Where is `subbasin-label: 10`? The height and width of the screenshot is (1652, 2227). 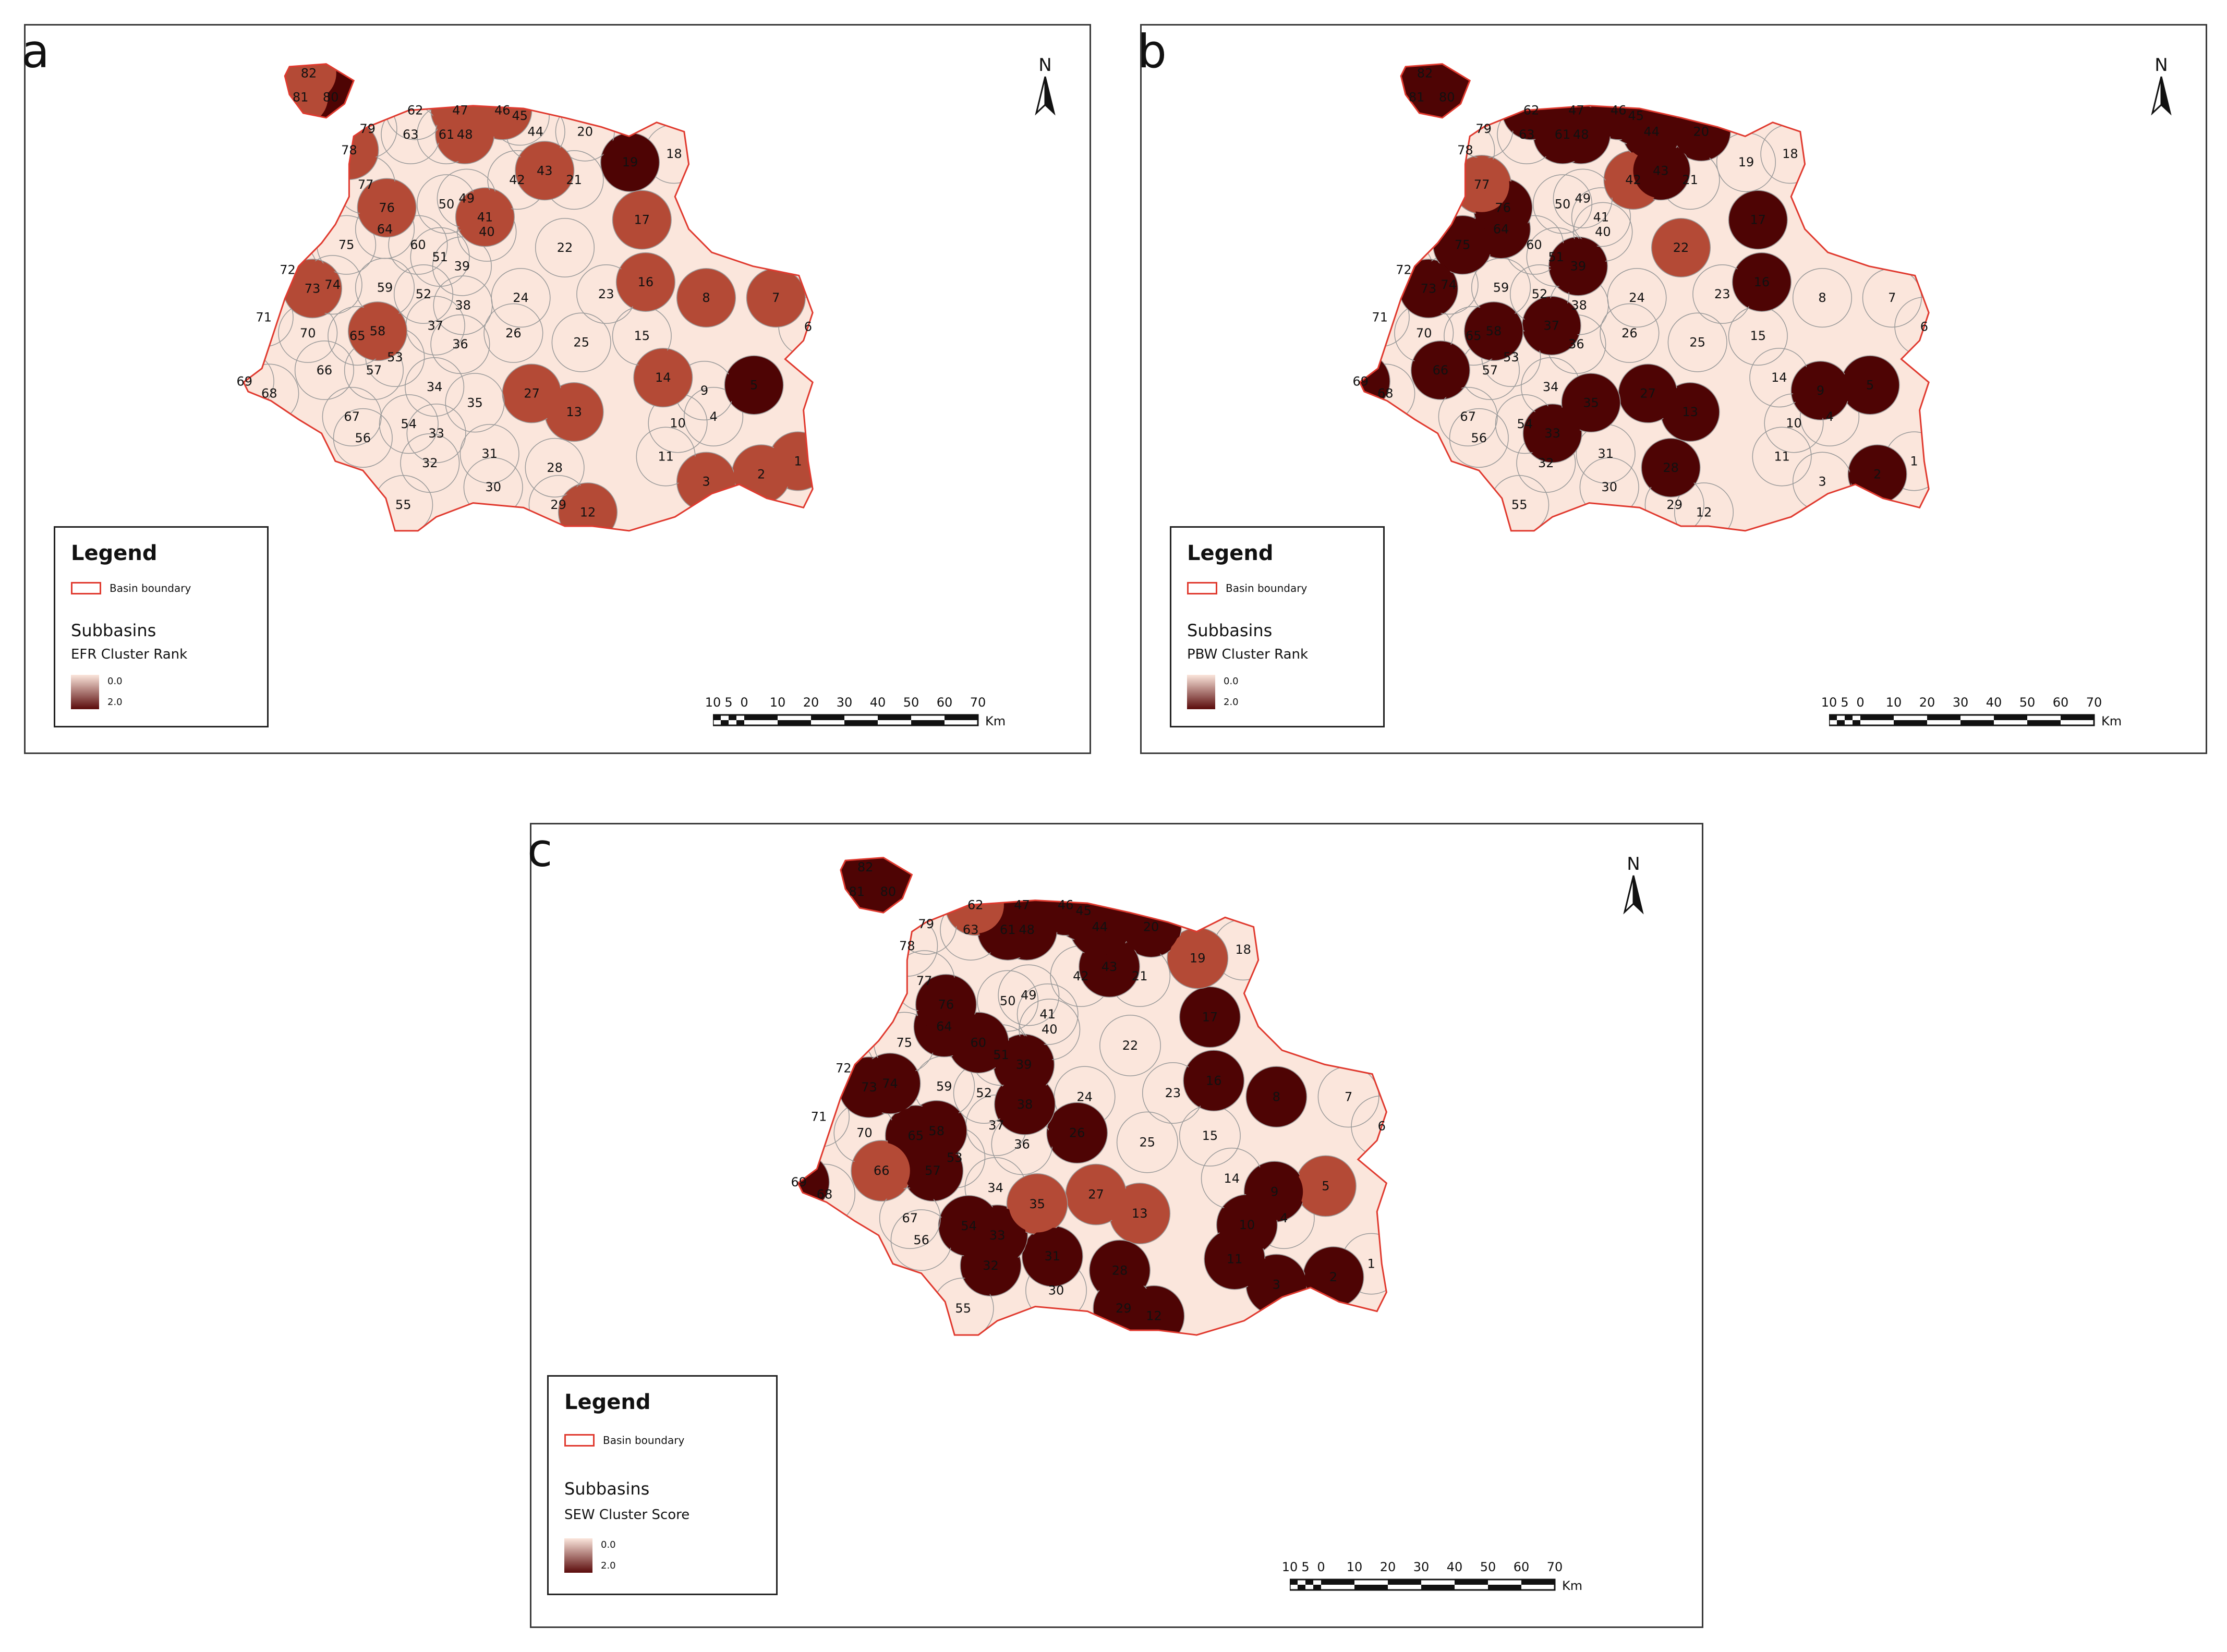
subbasin-label: 10 is located at coordinates (1247, 1225).